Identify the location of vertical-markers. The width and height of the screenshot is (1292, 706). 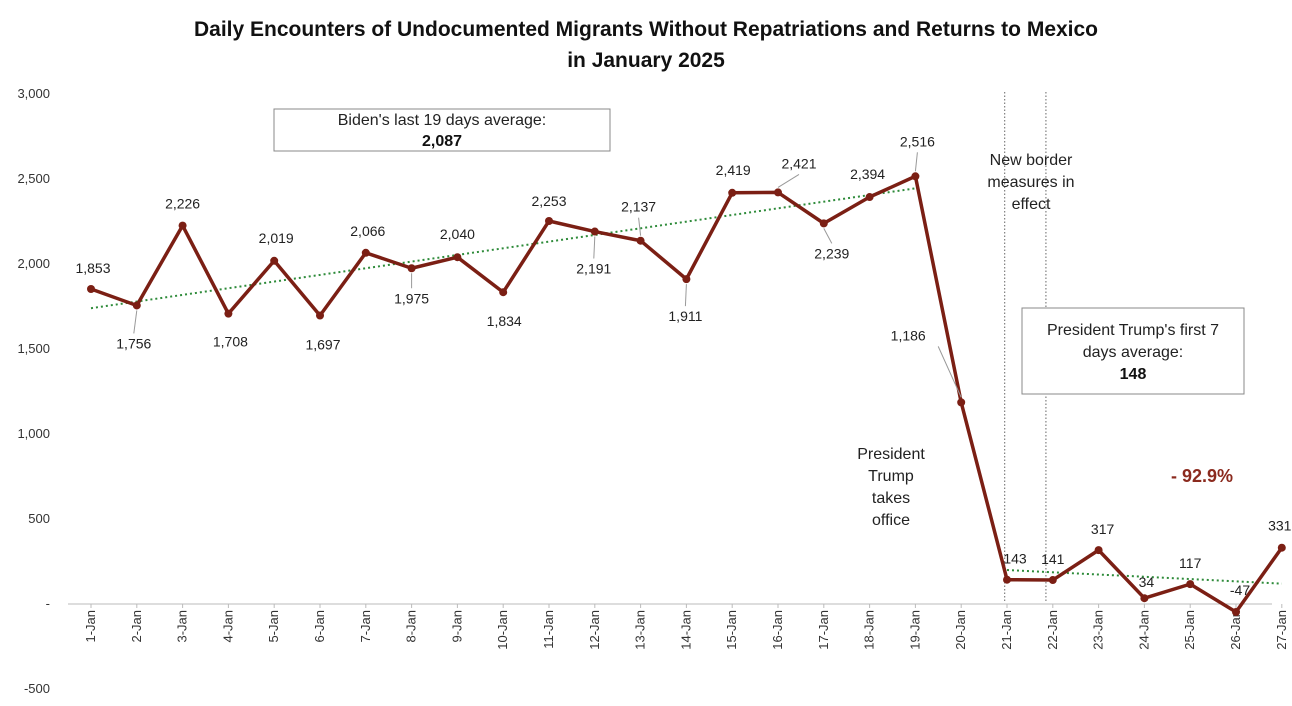
(1025, 347).